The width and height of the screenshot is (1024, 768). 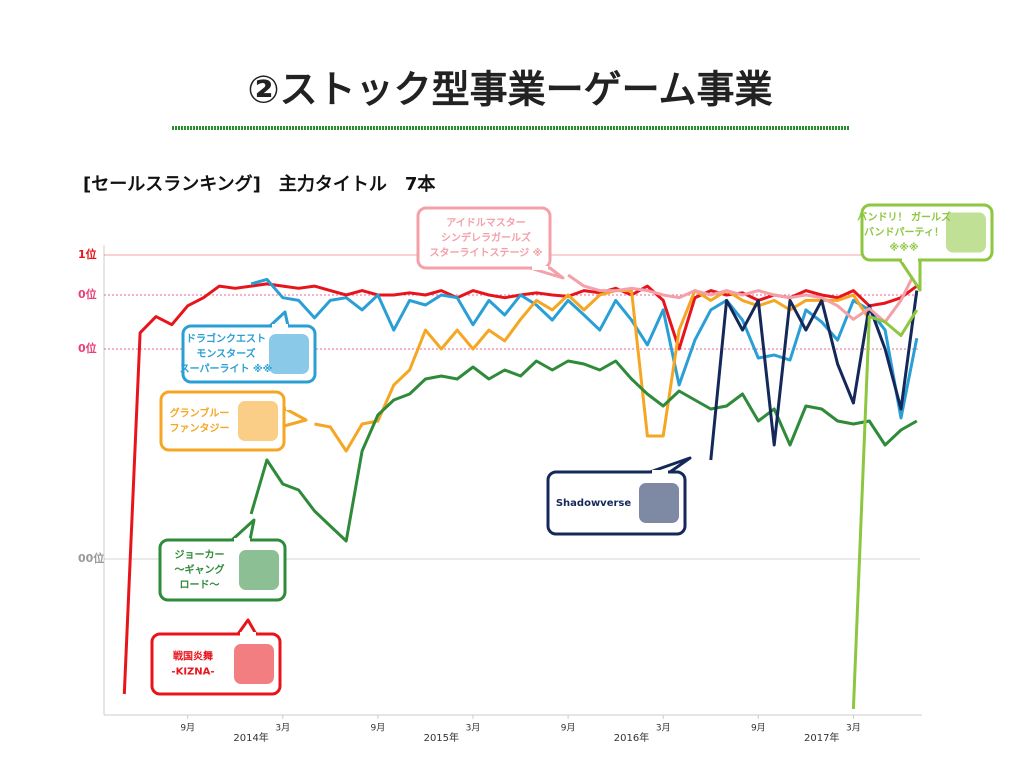 What do you see at coordinates (631, 737) in the screenshot?
I see `year-label: 2016年` at bounding box center [631, 737].